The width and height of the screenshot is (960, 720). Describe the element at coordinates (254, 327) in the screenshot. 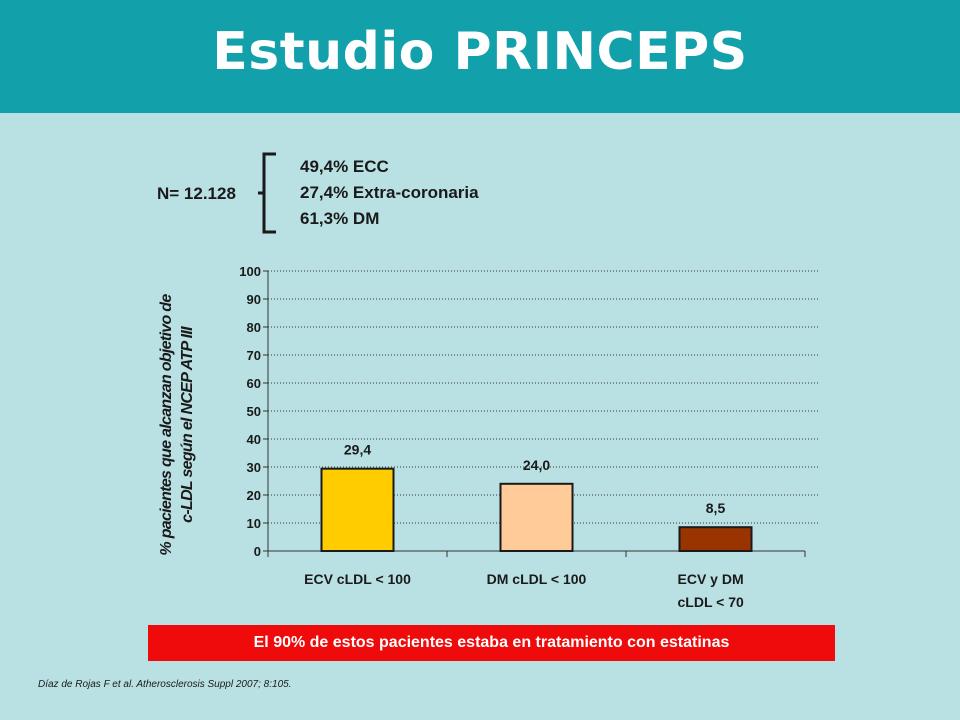

I see `y-tick-label: 80` at that location.